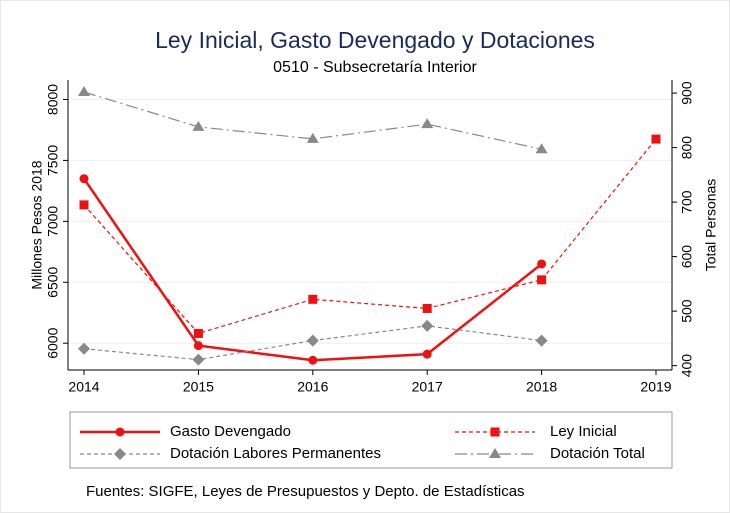  Describe the element at coordinates (230, 431) in the screenshot. I see `legend-label: Gasto Devengado` at that location.